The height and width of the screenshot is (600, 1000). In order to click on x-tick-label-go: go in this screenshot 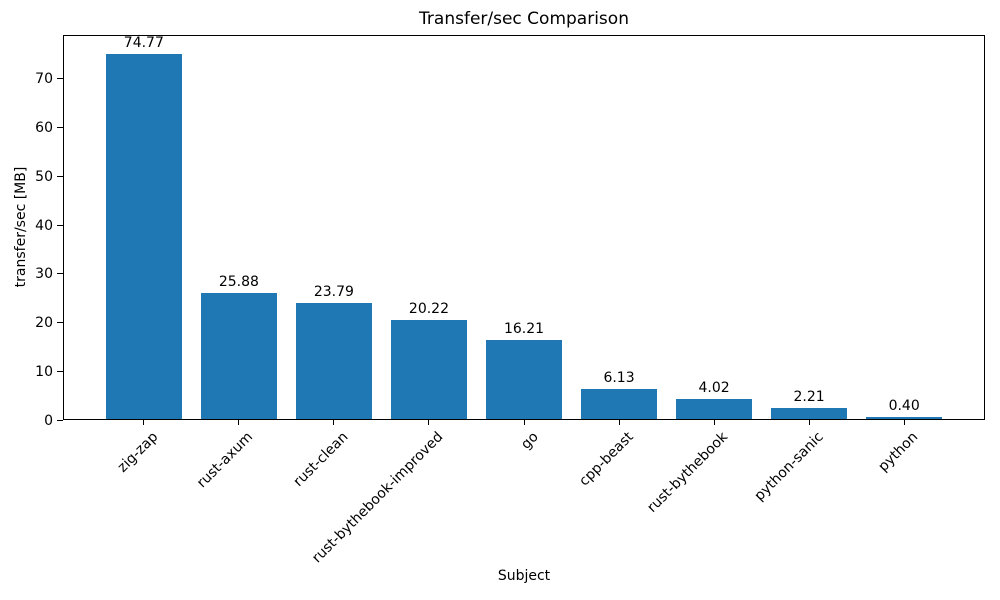, I will do `click(529, 441)`.